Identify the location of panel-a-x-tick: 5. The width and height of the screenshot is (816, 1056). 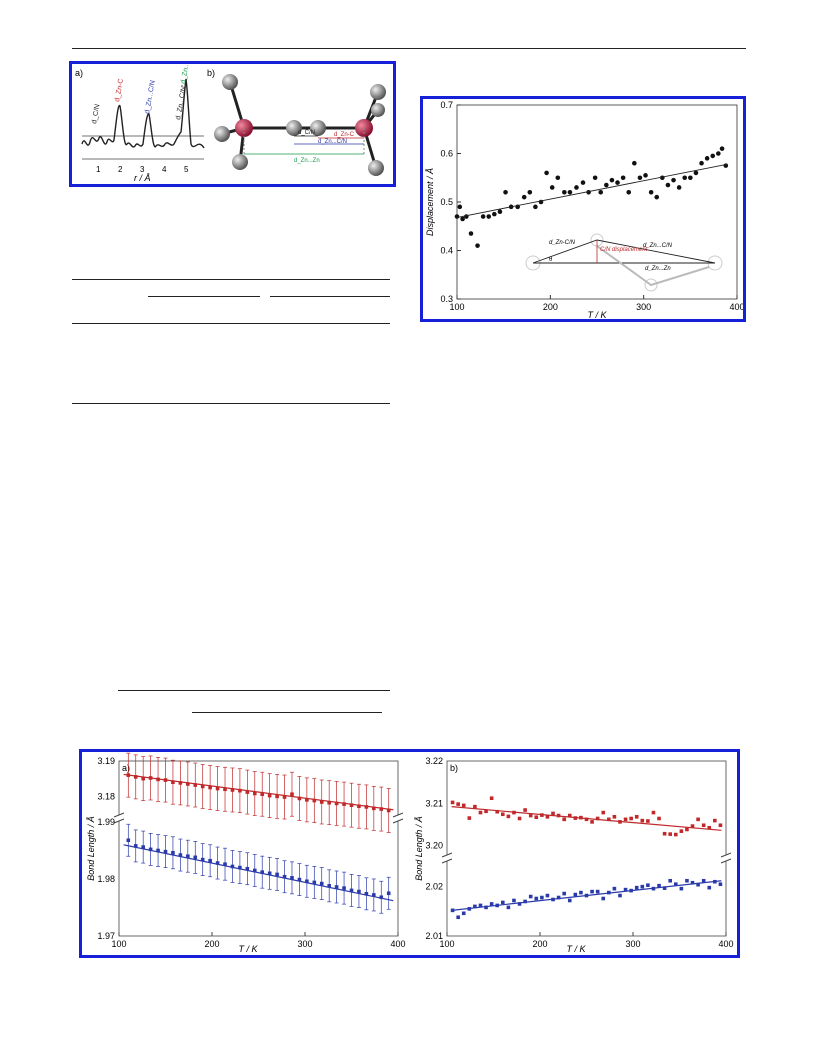
(186, 169).